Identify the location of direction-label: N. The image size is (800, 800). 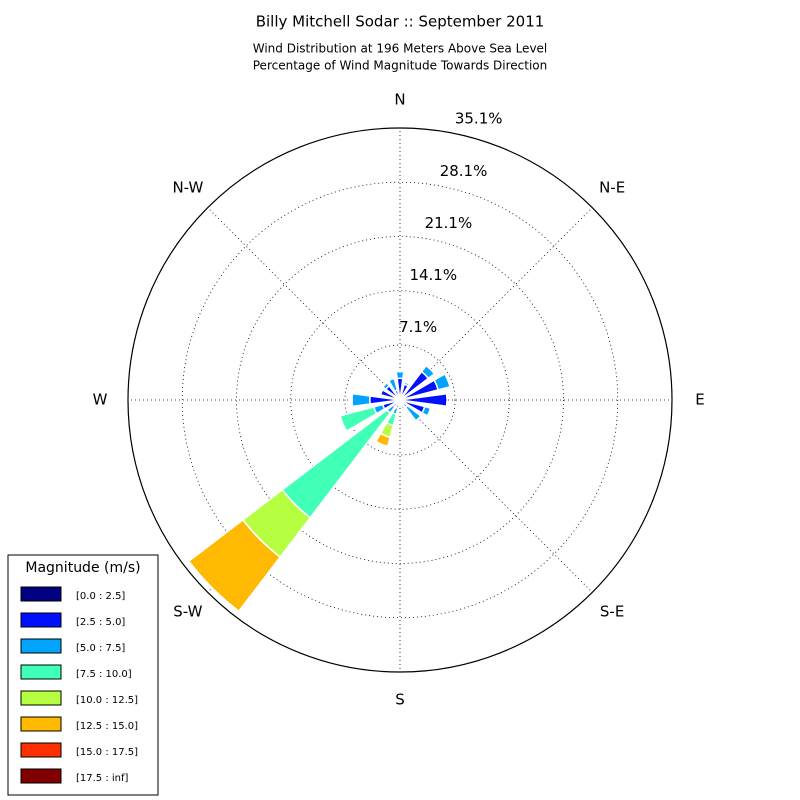
(399, 100).